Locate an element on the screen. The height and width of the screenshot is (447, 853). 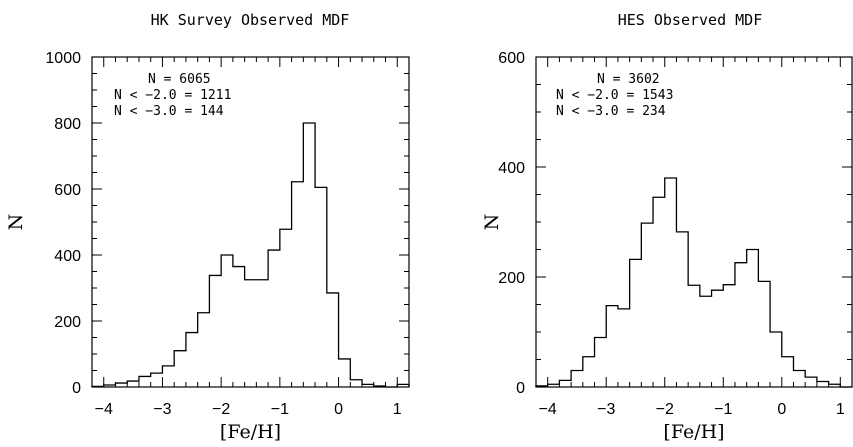
chart-title: HES Observed MDF is located at coordinates (690, 20).